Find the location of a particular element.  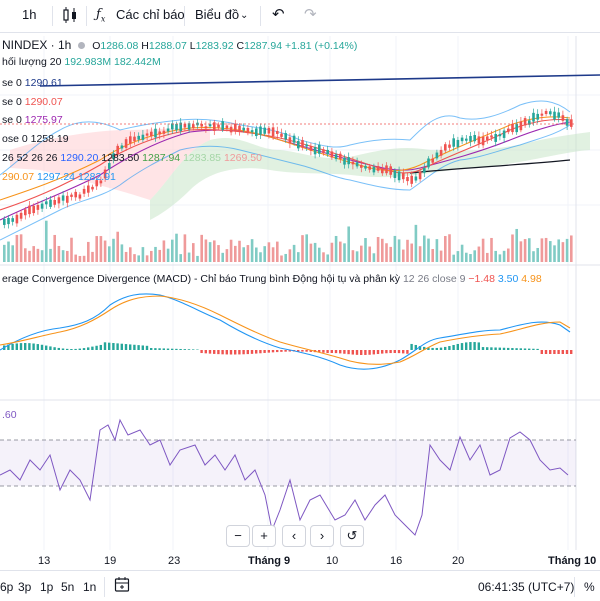

ma4-legend: ose 0 1258.19 is located at coordinates (35, 139).